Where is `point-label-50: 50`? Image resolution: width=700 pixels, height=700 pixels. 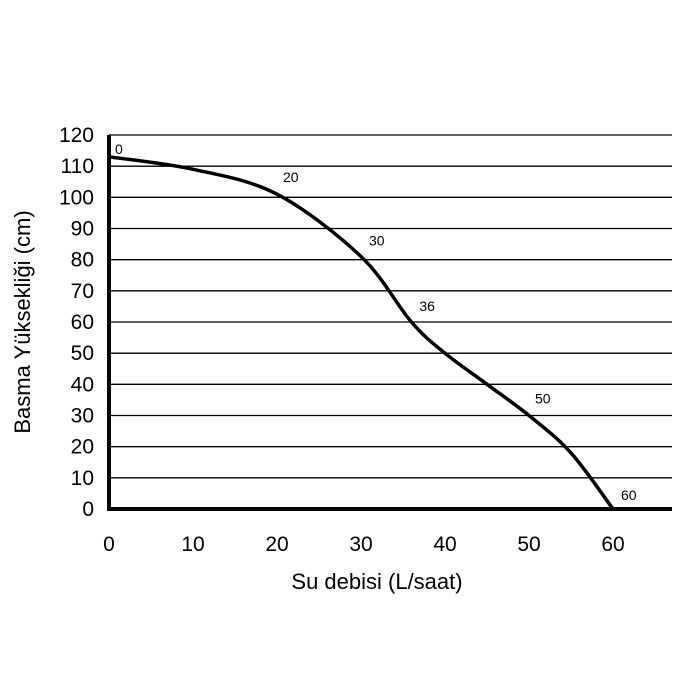 point-label-50: 50 is located at coordinates (543, 399).